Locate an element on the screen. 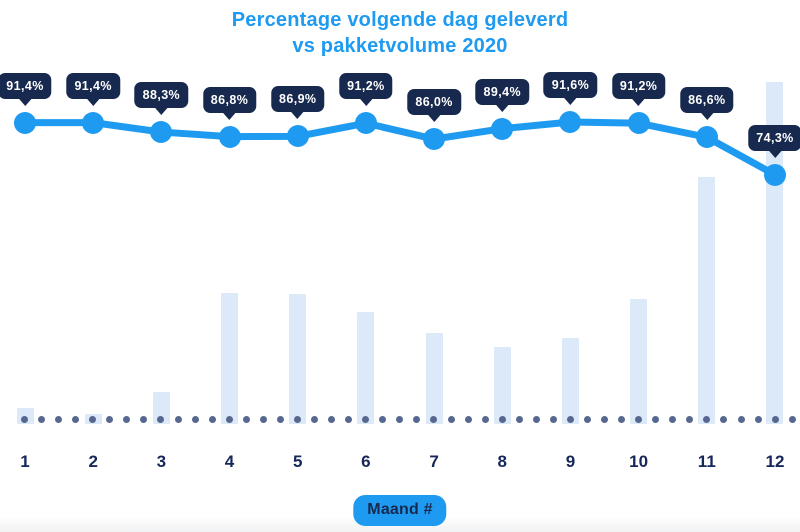  data-label-badge: 88,3% is located at coordinates (161, 99).